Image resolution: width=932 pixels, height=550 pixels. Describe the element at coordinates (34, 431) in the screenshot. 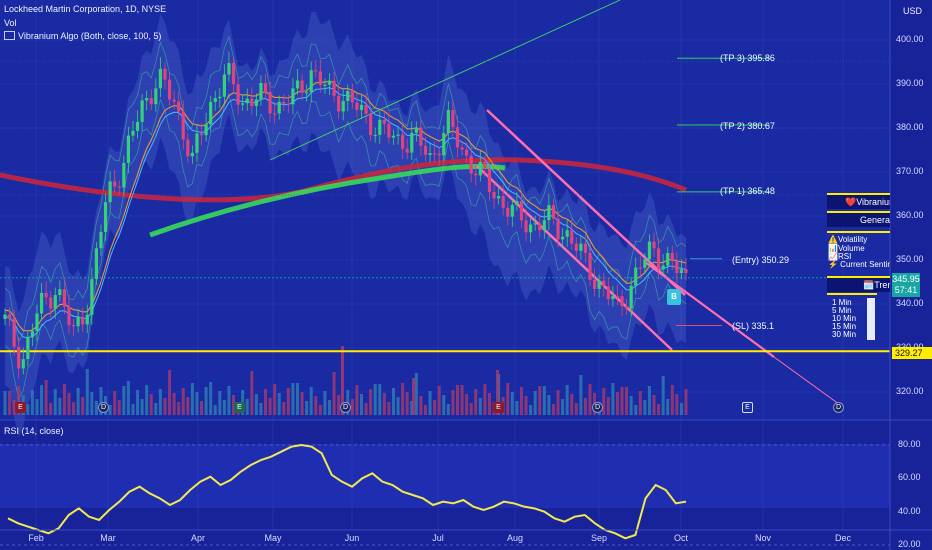

I see `rsi-legend: RSI (14, close)` at that location.